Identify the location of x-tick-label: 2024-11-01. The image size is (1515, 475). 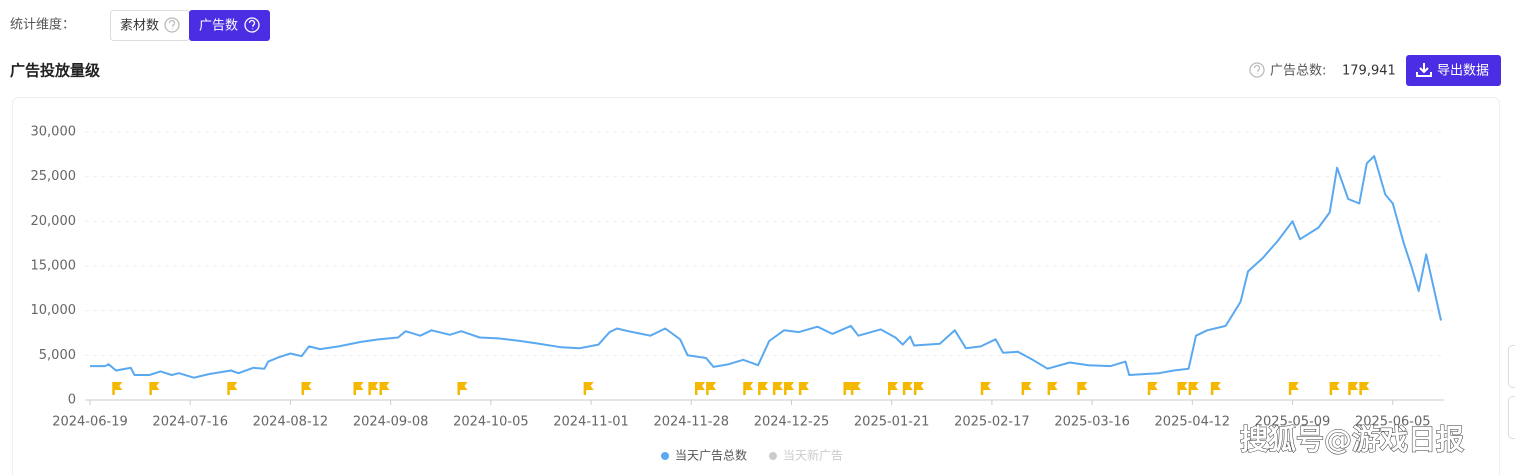
(591, 422).